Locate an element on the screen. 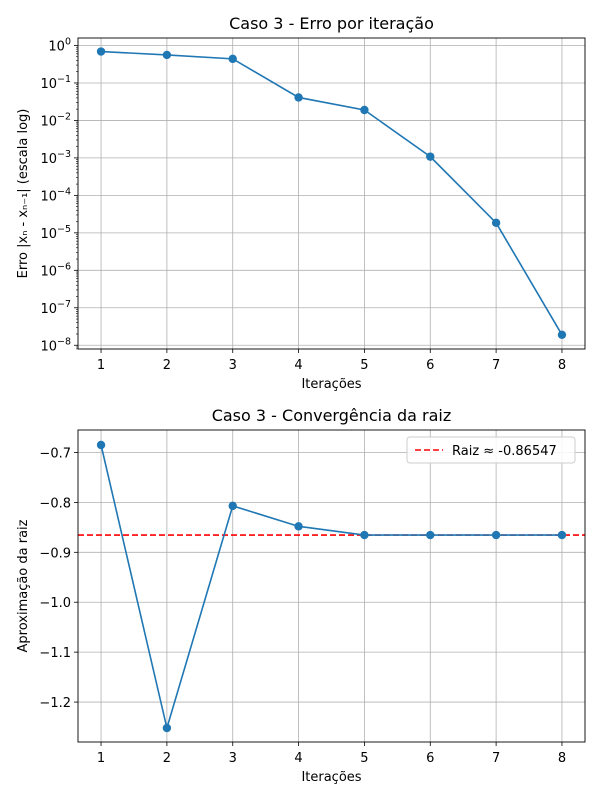 This screenshot has height=800, width=600. y-tick-label: 10⁻² is located at coordinates (55, 120).